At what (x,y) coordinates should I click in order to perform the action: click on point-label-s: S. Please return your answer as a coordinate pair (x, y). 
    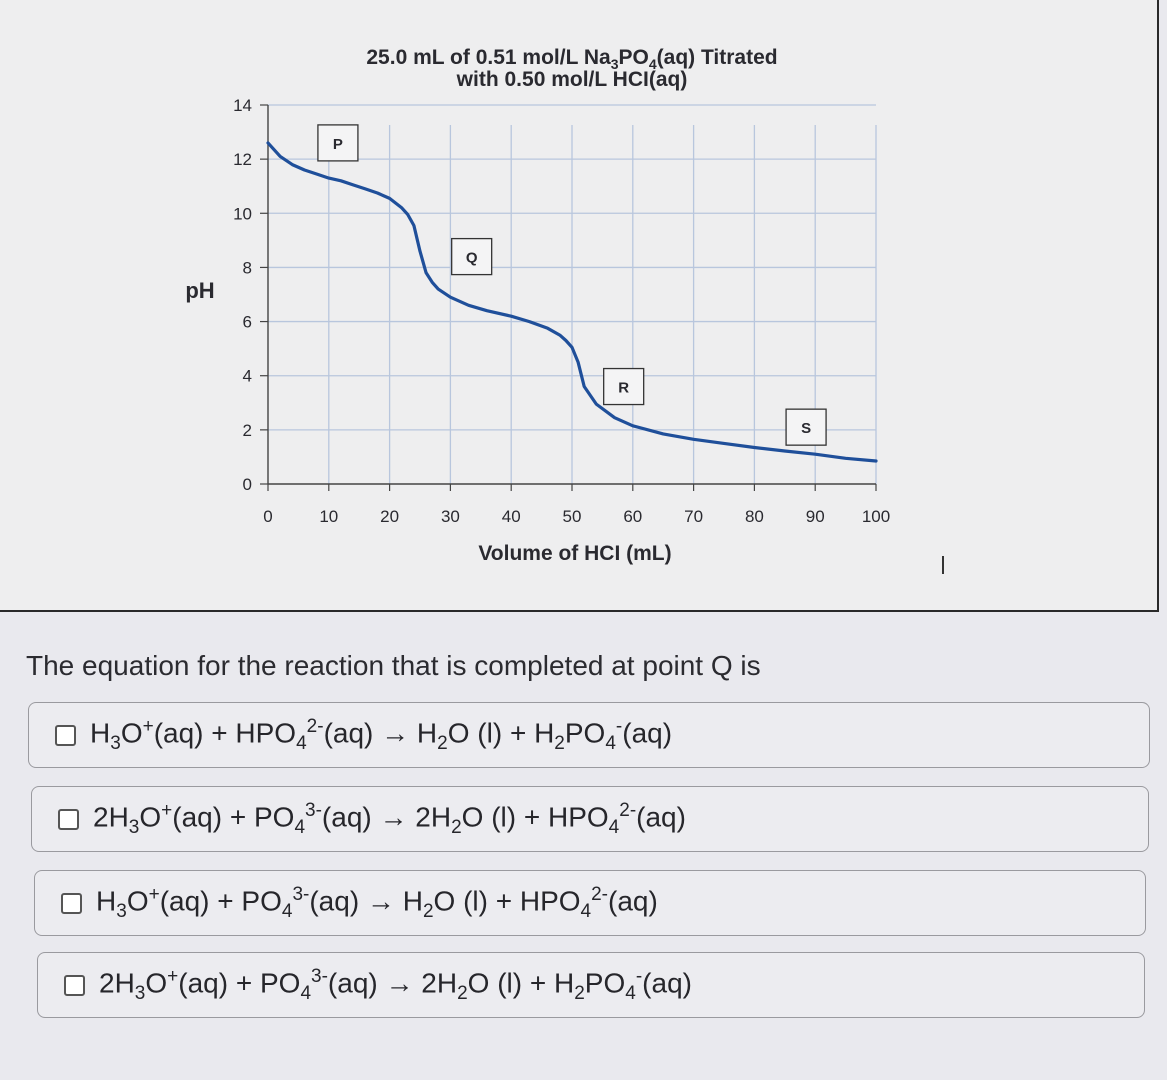
    Looking at the image, I should click on (806, 428).